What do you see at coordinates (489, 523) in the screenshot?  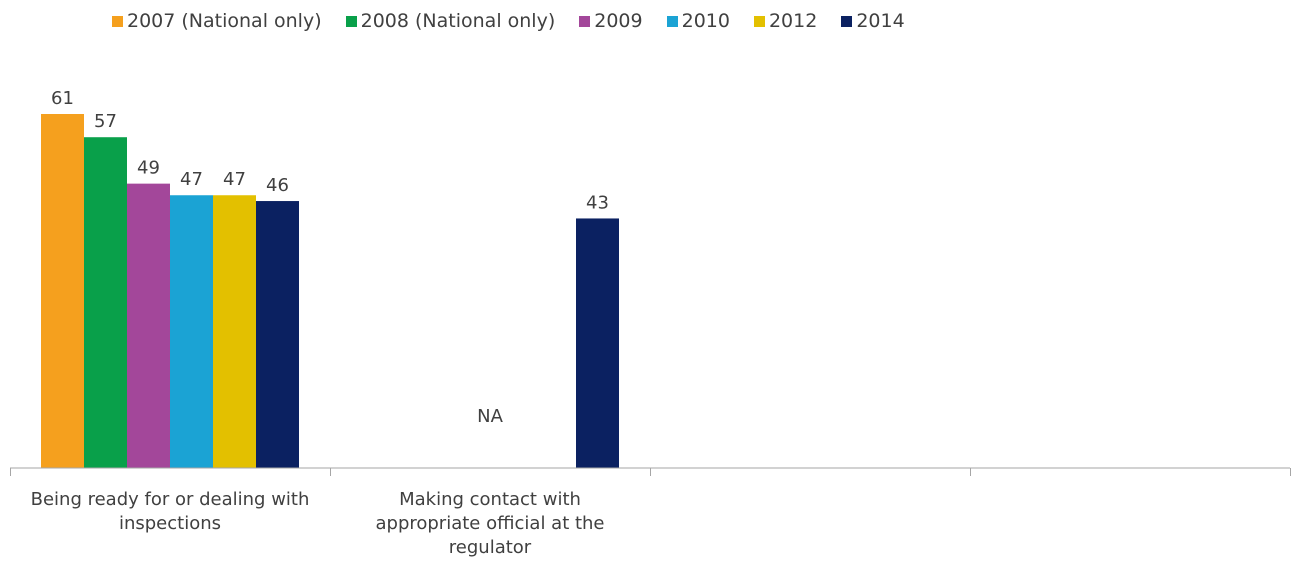 I see `x-tick-label: appropriate official at the` at bounding box center [489, 523].